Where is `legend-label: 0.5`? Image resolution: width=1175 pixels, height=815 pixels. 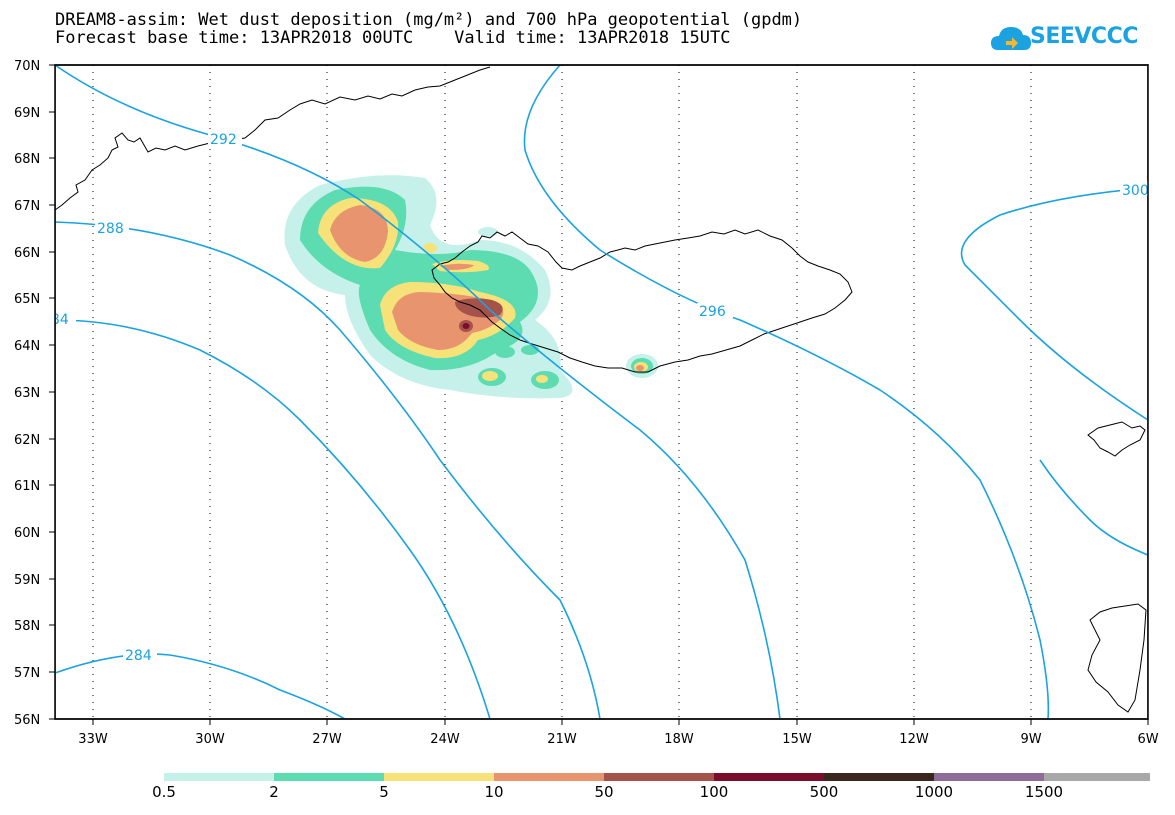 legend-label: 0.5 is located at coordinates (164, 792).